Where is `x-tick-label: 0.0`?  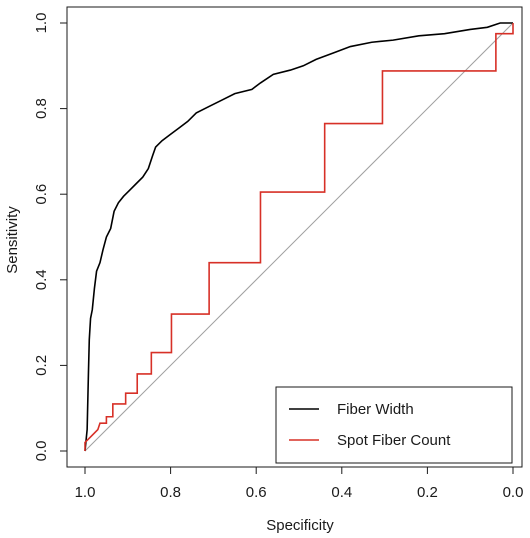 x-tick-label: 0.0 is located at coordinates (513, 492).